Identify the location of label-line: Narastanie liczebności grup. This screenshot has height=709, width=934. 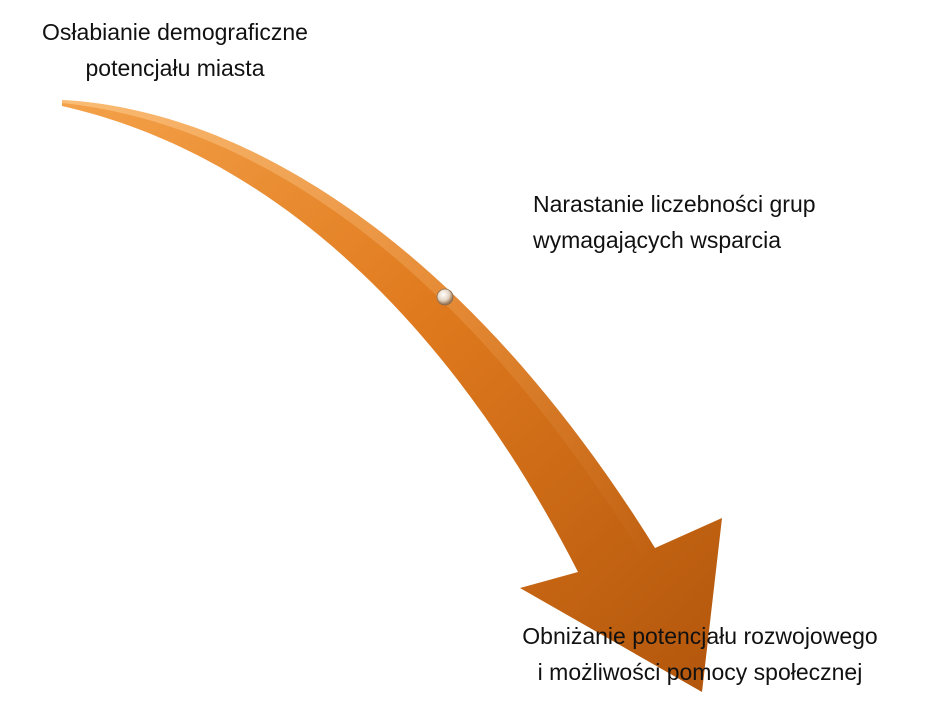
(674, 204).